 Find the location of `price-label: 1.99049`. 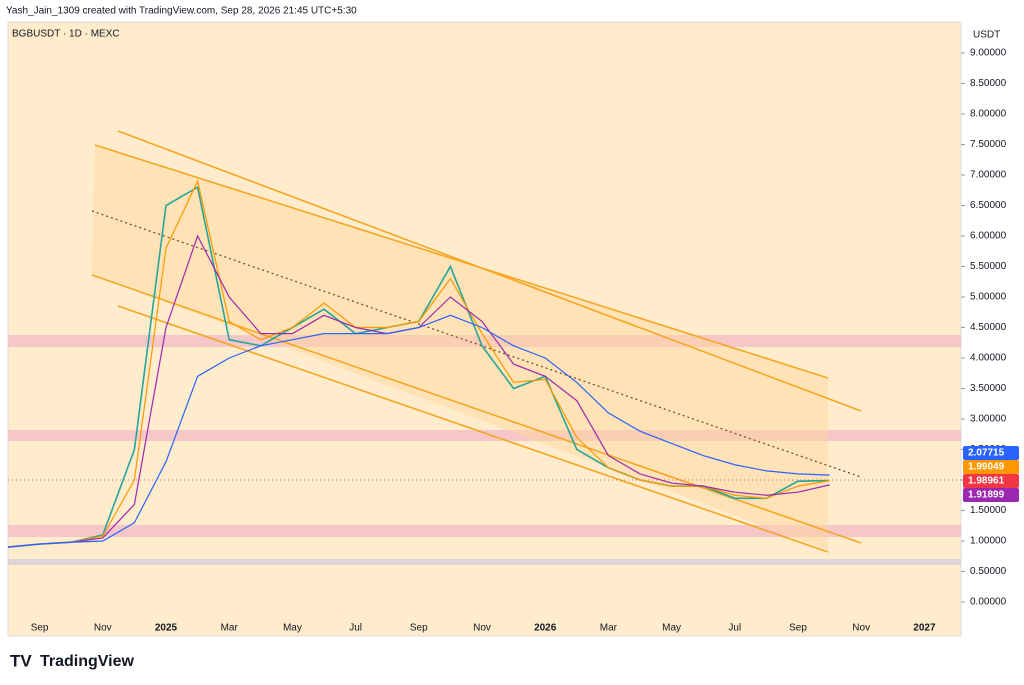

price-label: 1.99049 is located at coordinates (986, 467).